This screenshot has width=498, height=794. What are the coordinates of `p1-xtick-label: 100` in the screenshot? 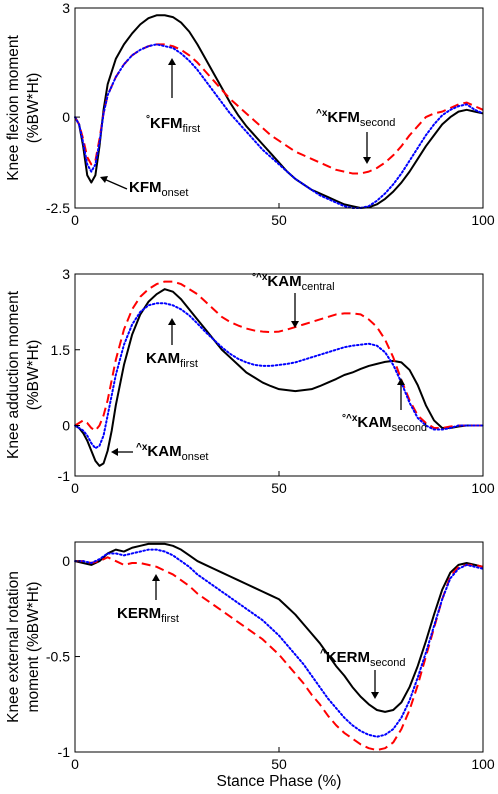 It's located at (483, 488).